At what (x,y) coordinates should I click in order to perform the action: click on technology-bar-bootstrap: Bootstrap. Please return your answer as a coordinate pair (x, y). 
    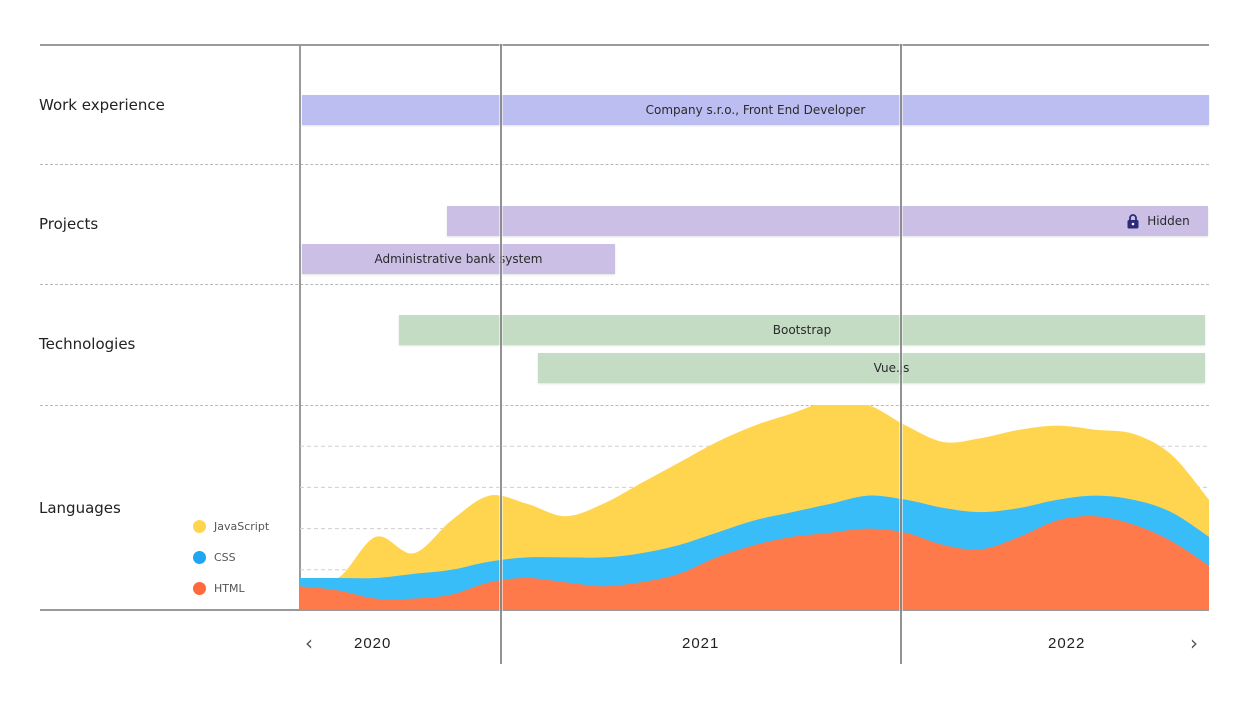
    Looking at the image, I should click on (802, 330).